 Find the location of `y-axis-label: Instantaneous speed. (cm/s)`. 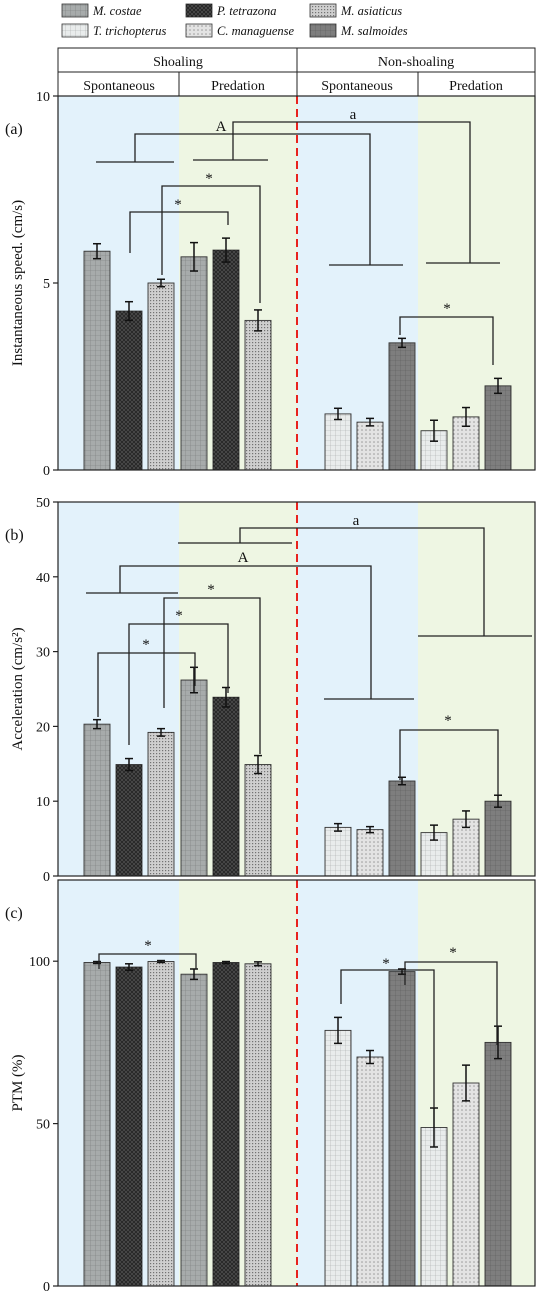

y-axis-label: Instantaneous speed. (cm/s) is located at coordinates (18, 283).